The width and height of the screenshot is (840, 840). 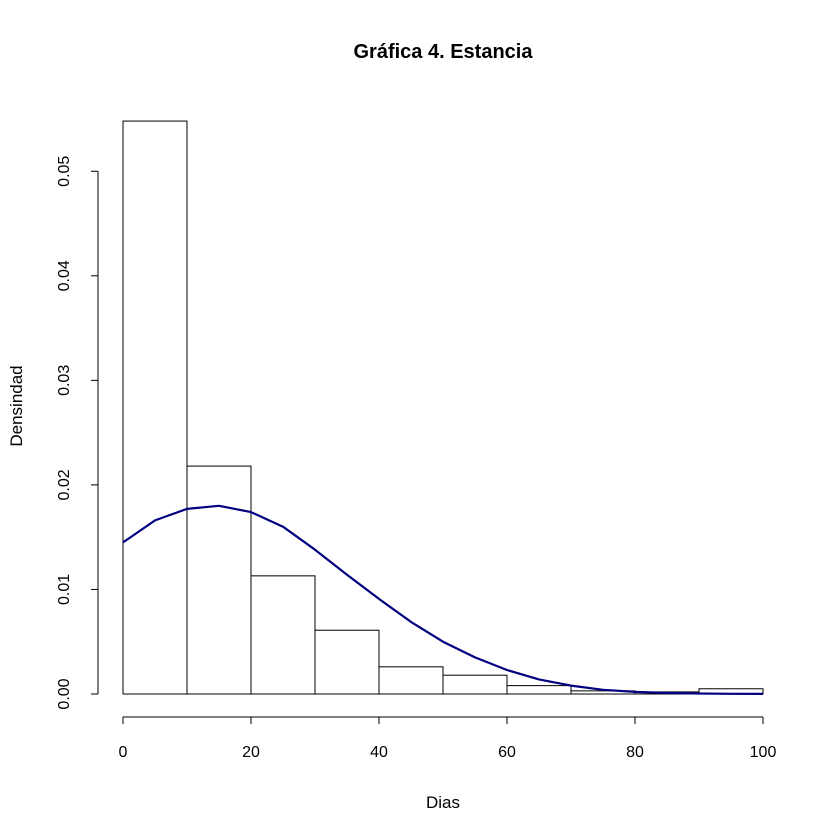 What do you see at coordinates (64, 484) in the screenshot?
I see `y-tick-label-2: 0.02` at bounding box center [64, 484].